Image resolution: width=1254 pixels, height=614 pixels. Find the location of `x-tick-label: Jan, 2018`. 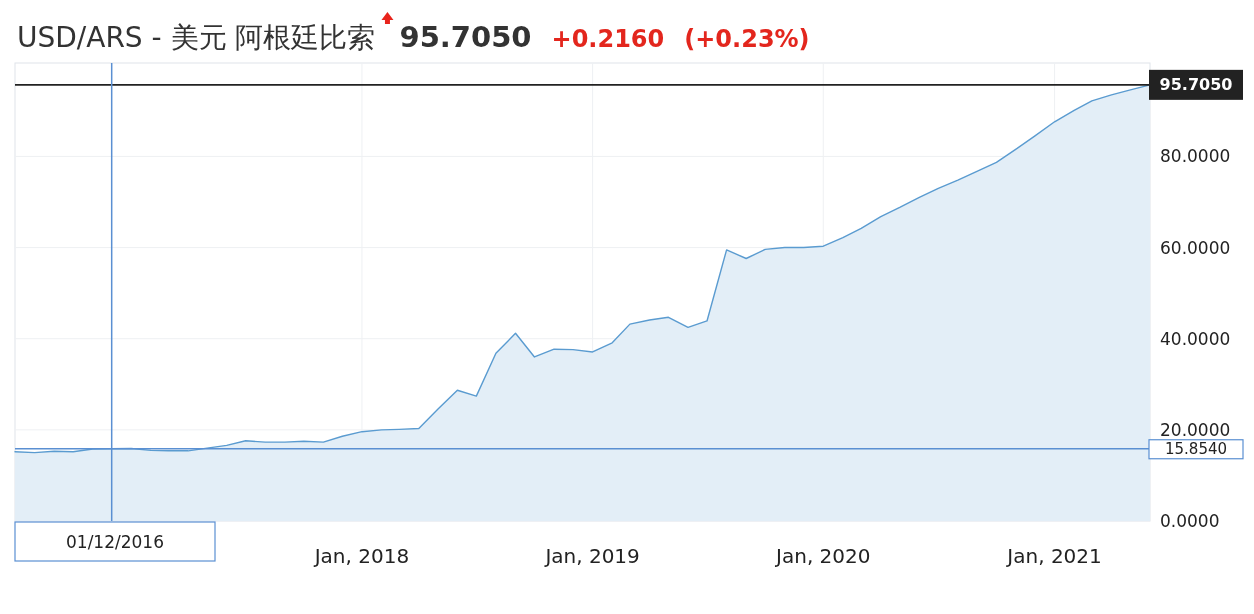

x-tick-label: Jan, 2018 is located at coordinates (361, 556).